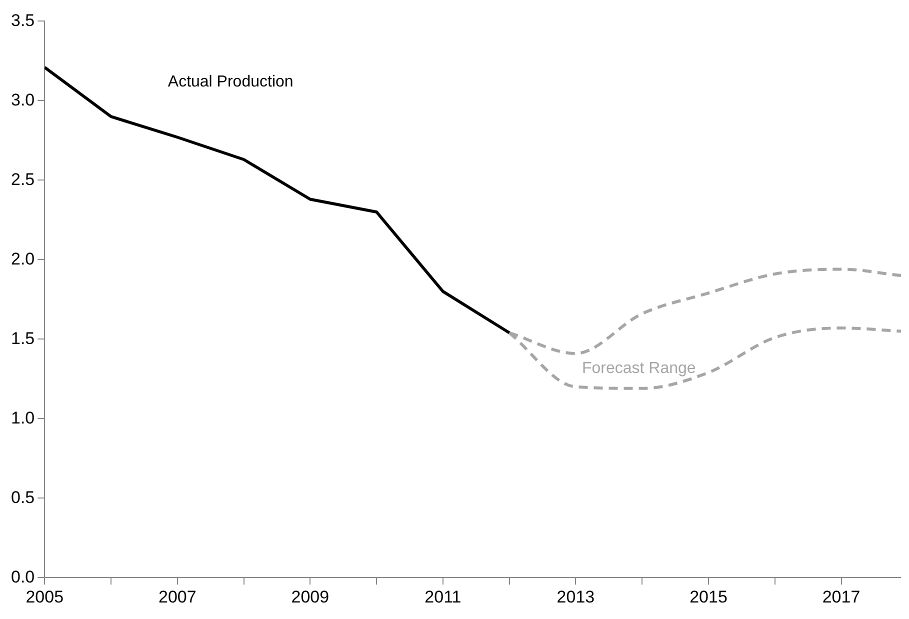 The height and width of the screenshot is (619, 909). I want to click on y-tick-label: 0.0, so click(22, 576).